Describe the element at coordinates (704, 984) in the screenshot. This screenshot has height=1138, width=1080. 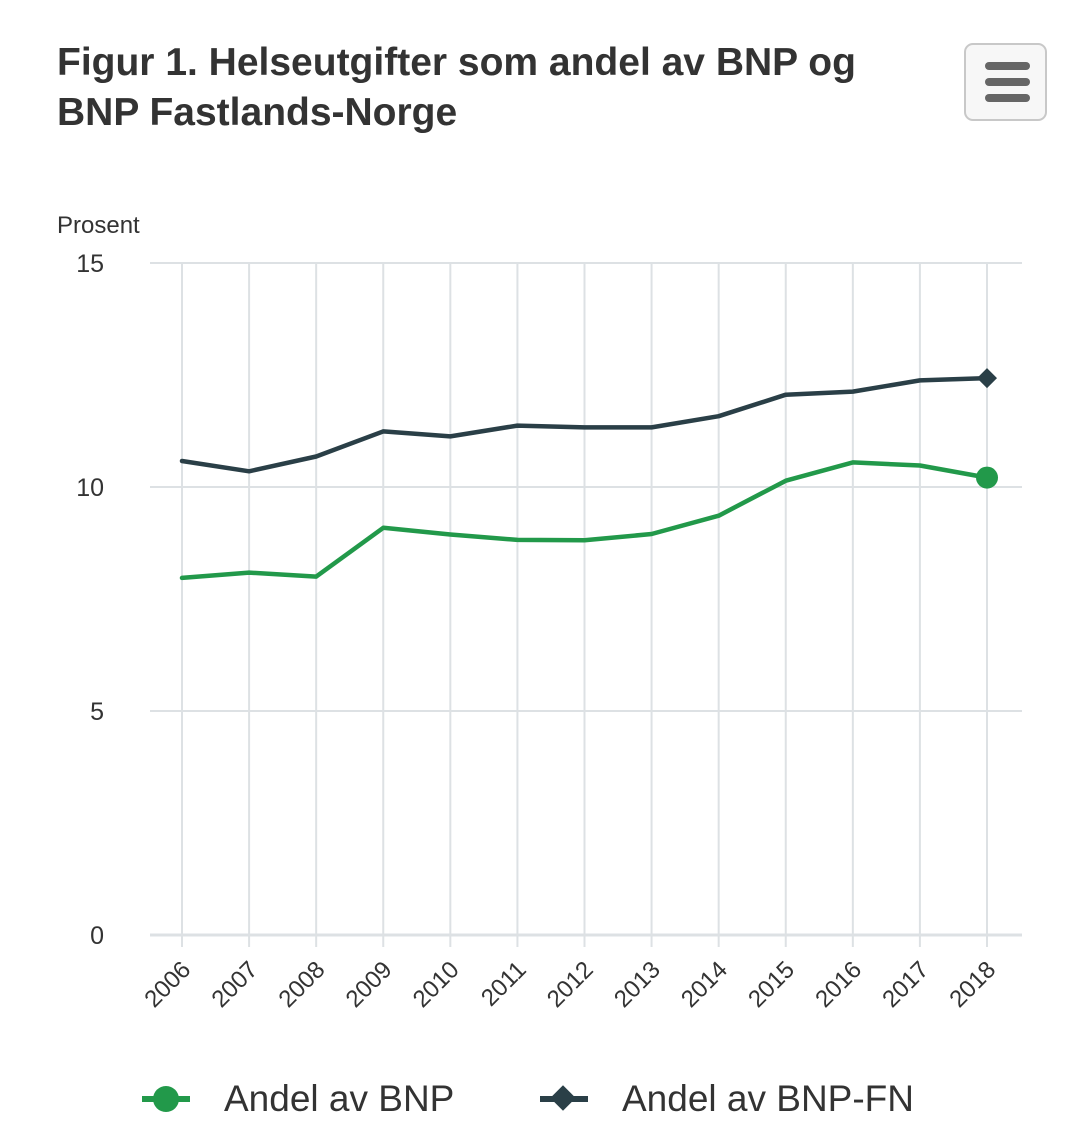
I see `x-tick-label: 2014` at that location.